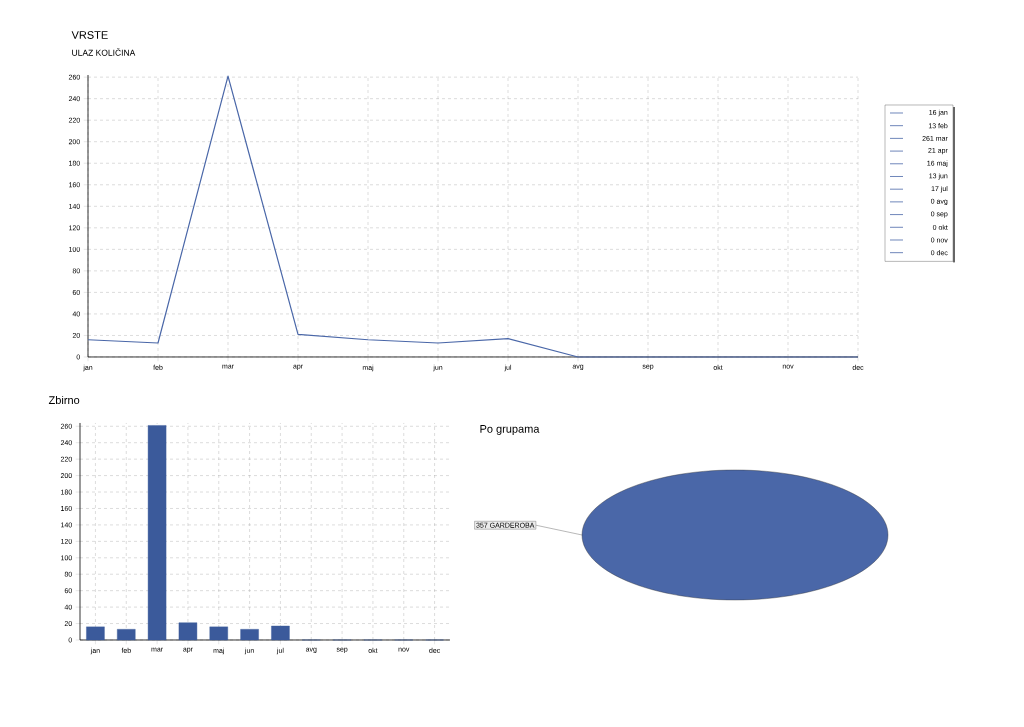 Image resolution: width=1024 pixels, height=727 pixels. Describe the element at coordinates (104, 52) in the screenshot. I see `chart-subtitle: ULAZ KOLIČINA` at that location.